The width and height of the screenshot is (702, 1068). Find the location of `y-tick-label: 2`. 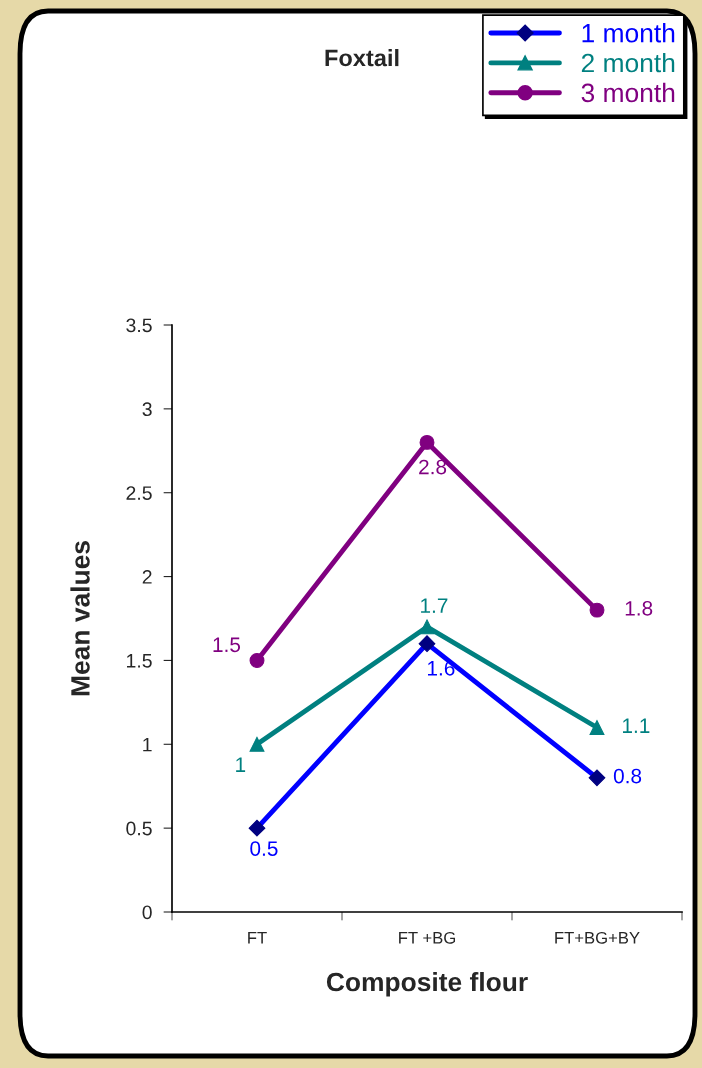

y-tick-label: 2 is located at coordinates (147, 577).